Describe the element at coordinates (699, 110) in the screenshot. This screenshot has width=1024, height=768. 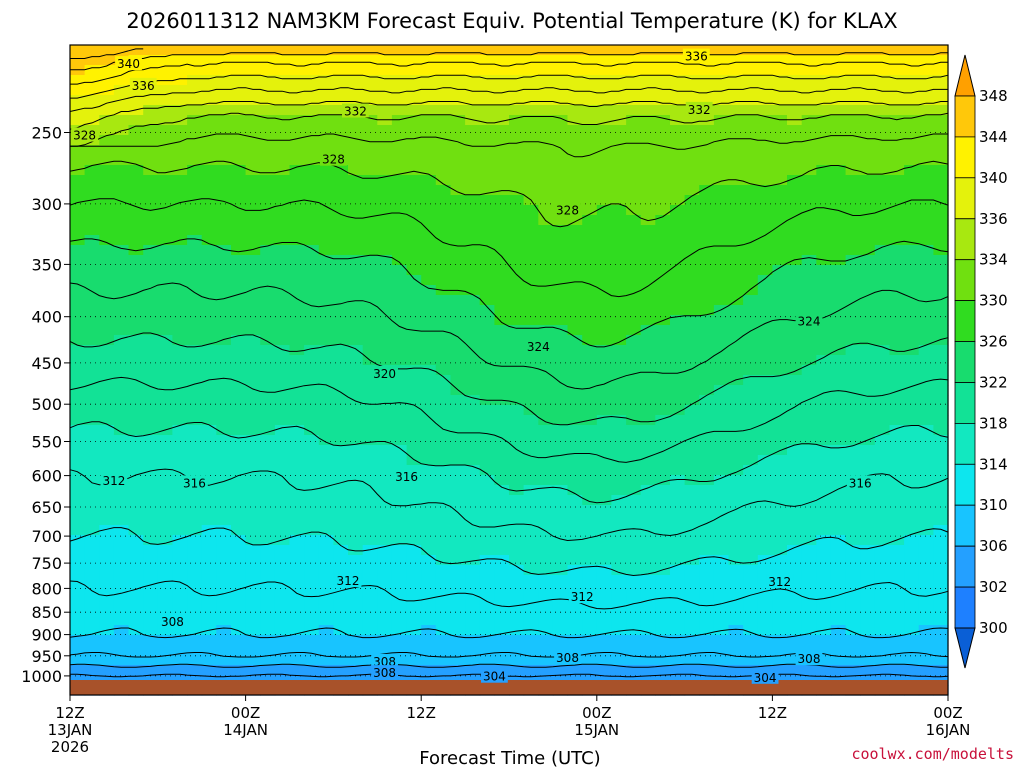
I see `contour-label-text: 332` at that location.